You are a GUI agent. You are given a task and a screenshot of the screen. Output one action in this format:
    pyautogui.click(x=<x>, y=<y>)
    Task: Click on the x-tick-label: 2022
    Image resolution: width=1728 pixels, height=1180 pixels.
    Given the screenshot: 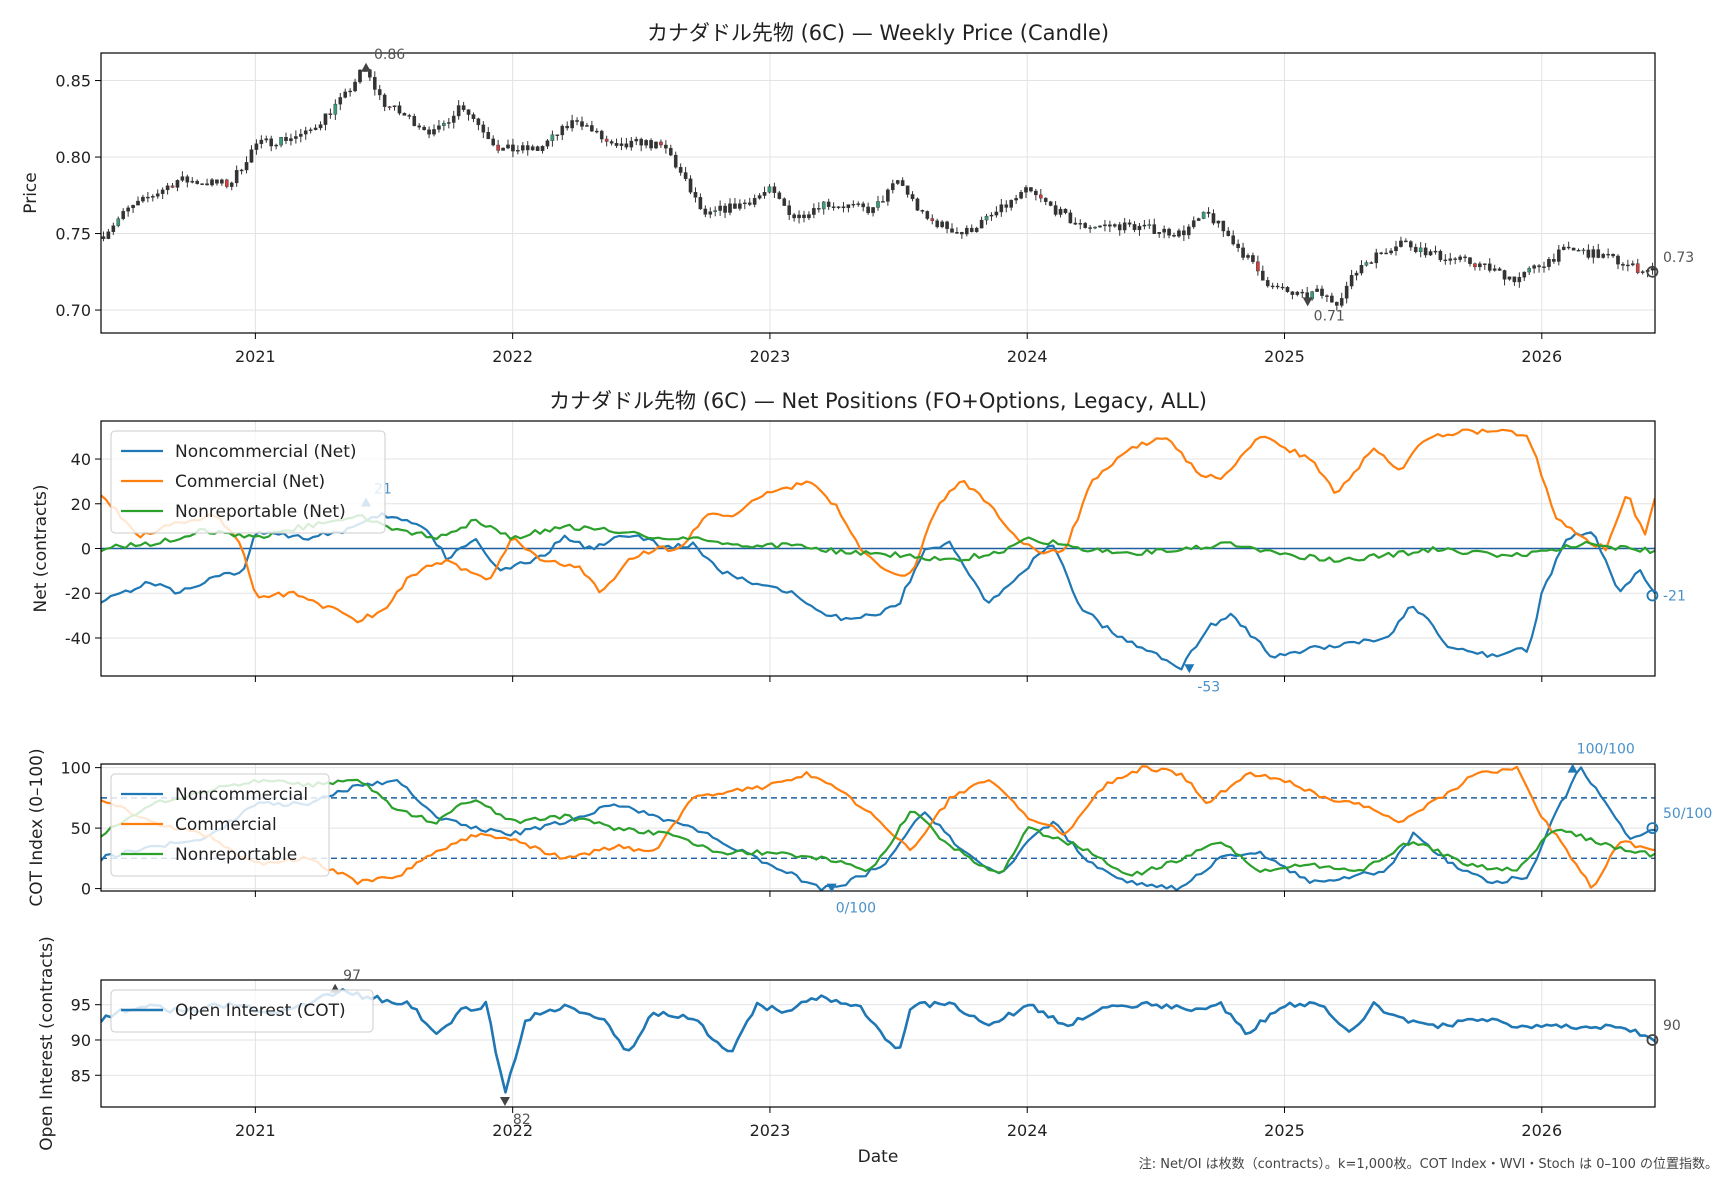 What is the action you would take?
    pyautogui.click(x=512, y=356)
    